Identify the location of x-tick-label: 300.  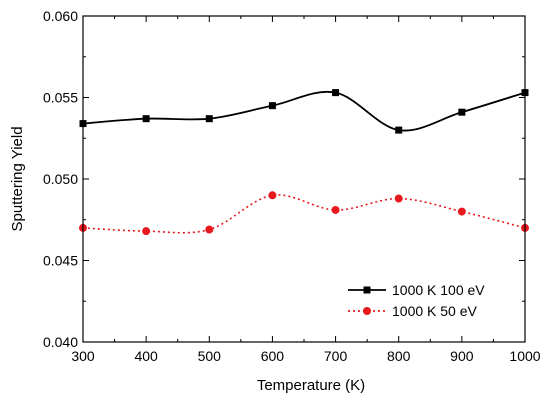
(83, 356).